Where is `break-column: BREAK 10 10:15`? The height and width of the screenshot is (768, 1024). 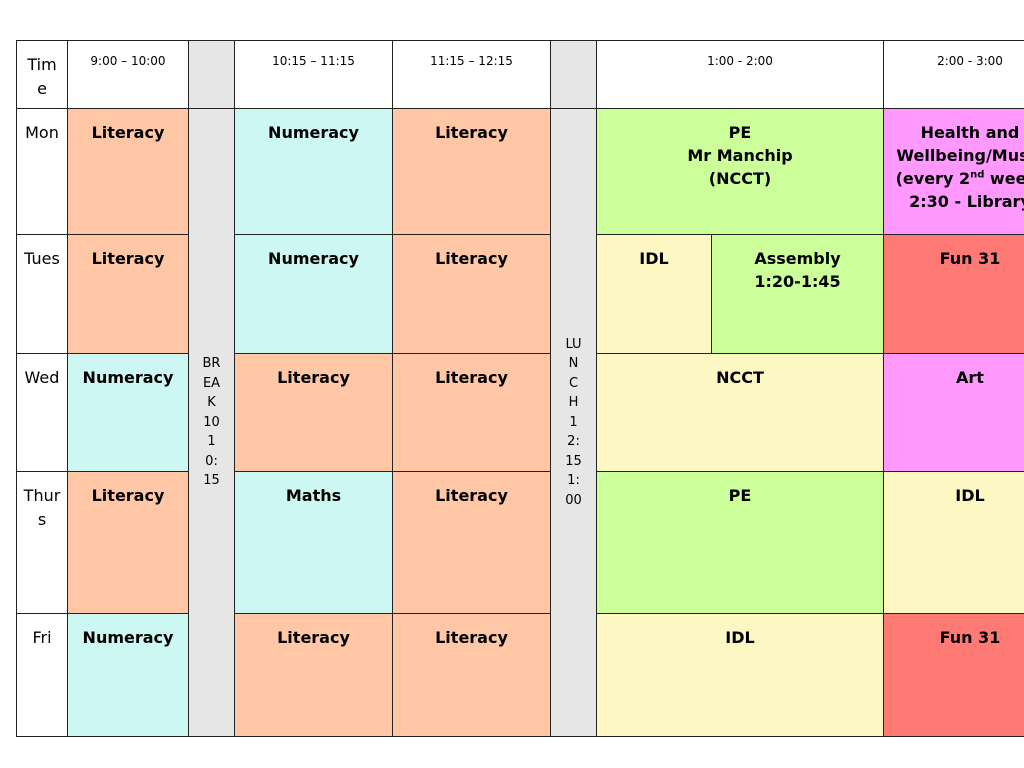
break-column: BREAK 10 10:15 is located at coordinates (212, 423).